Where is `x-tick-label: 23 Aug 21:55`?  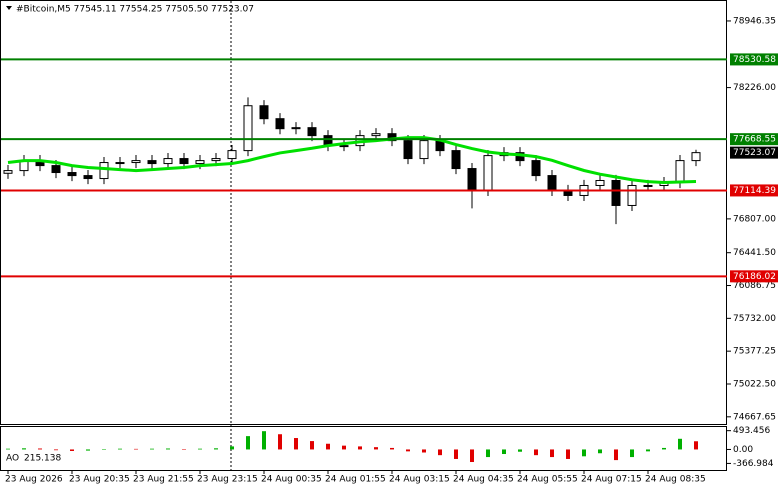 x-tick-label: 23 Aug 21:55 is located at coordinates (163, 480).